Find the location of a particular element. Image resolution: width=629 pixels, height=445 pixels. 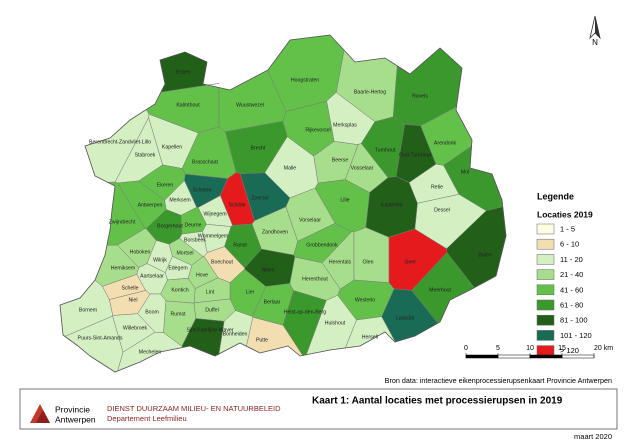

municipality-label: Herenthout is located at coordinates (315, 279).